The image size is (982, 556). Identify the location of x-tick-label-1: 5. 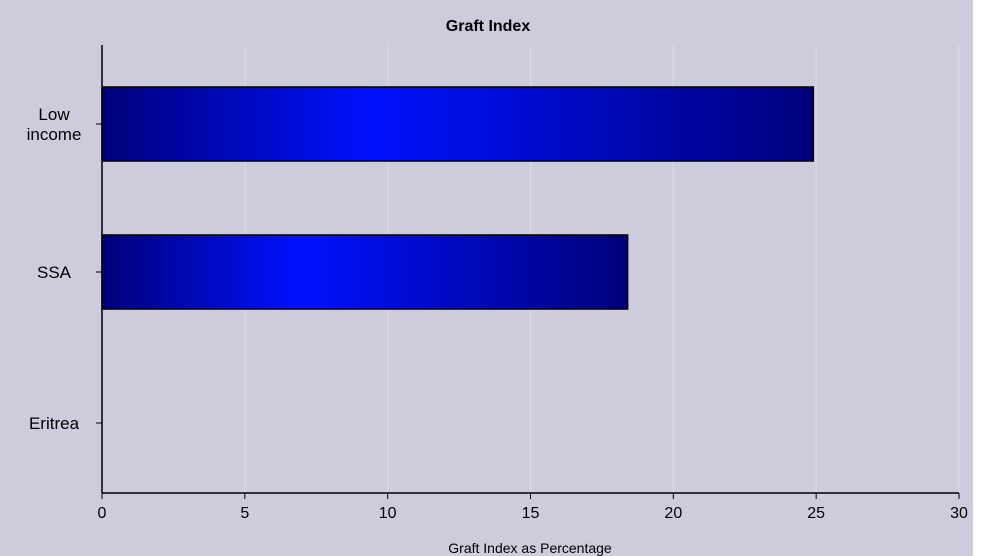
(244, 513).